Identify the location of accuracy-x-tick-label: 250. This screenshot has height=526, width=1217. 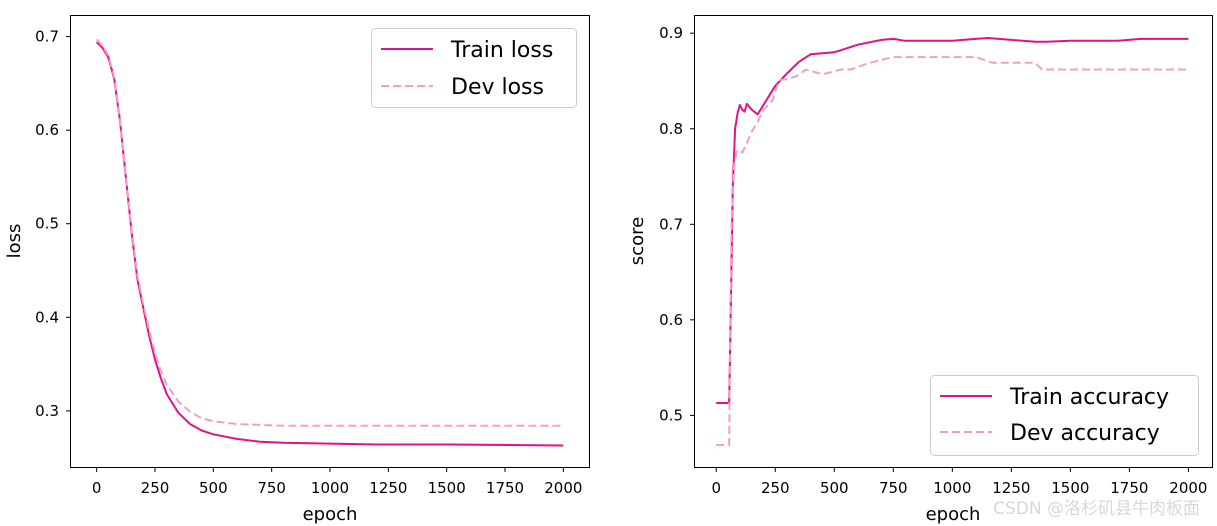
(775, 488).